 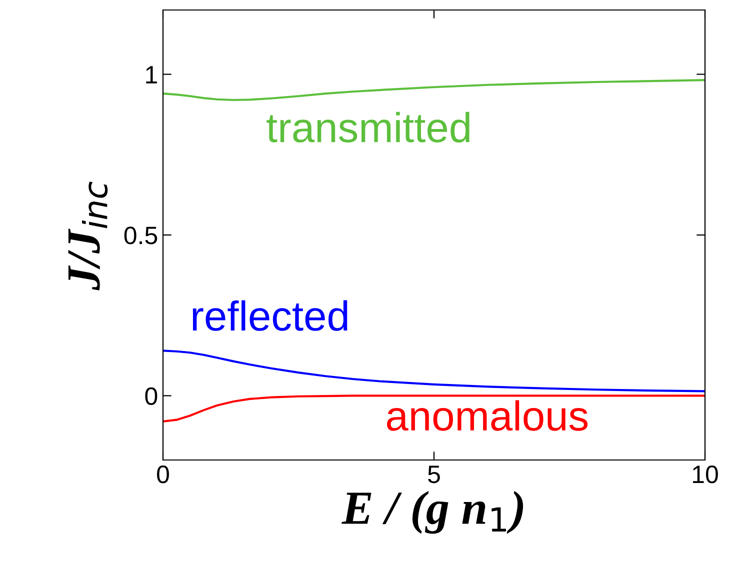 I want to click on y-axis-title: J/J$_{inc}$, so click(x=88, y=236).